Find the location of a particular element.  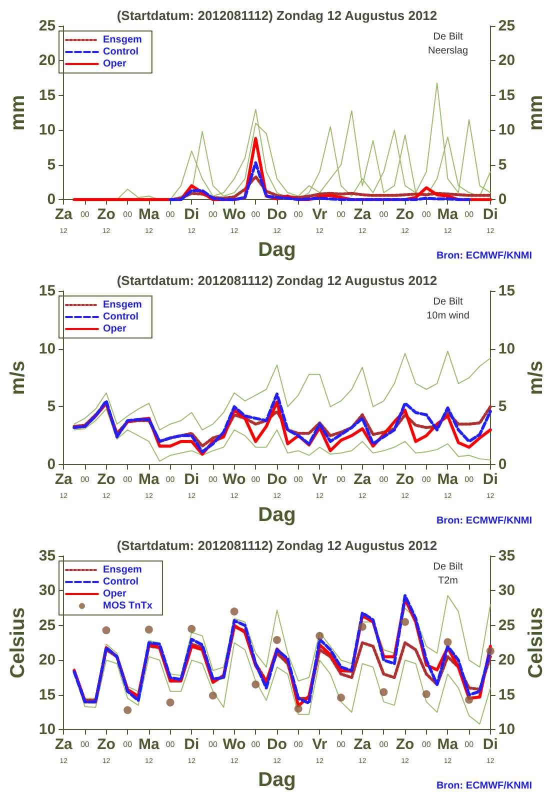

annotation: T2m is located at coordinates (448, 581).